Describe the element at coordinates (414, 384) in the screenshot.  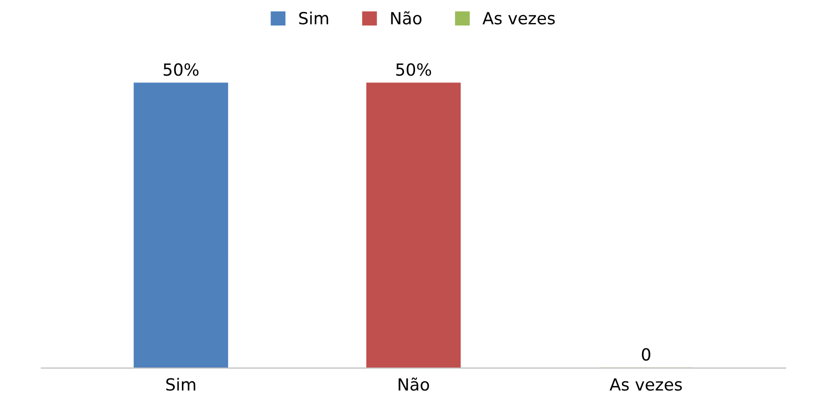
I see `x-tick-label: Não` at that location.